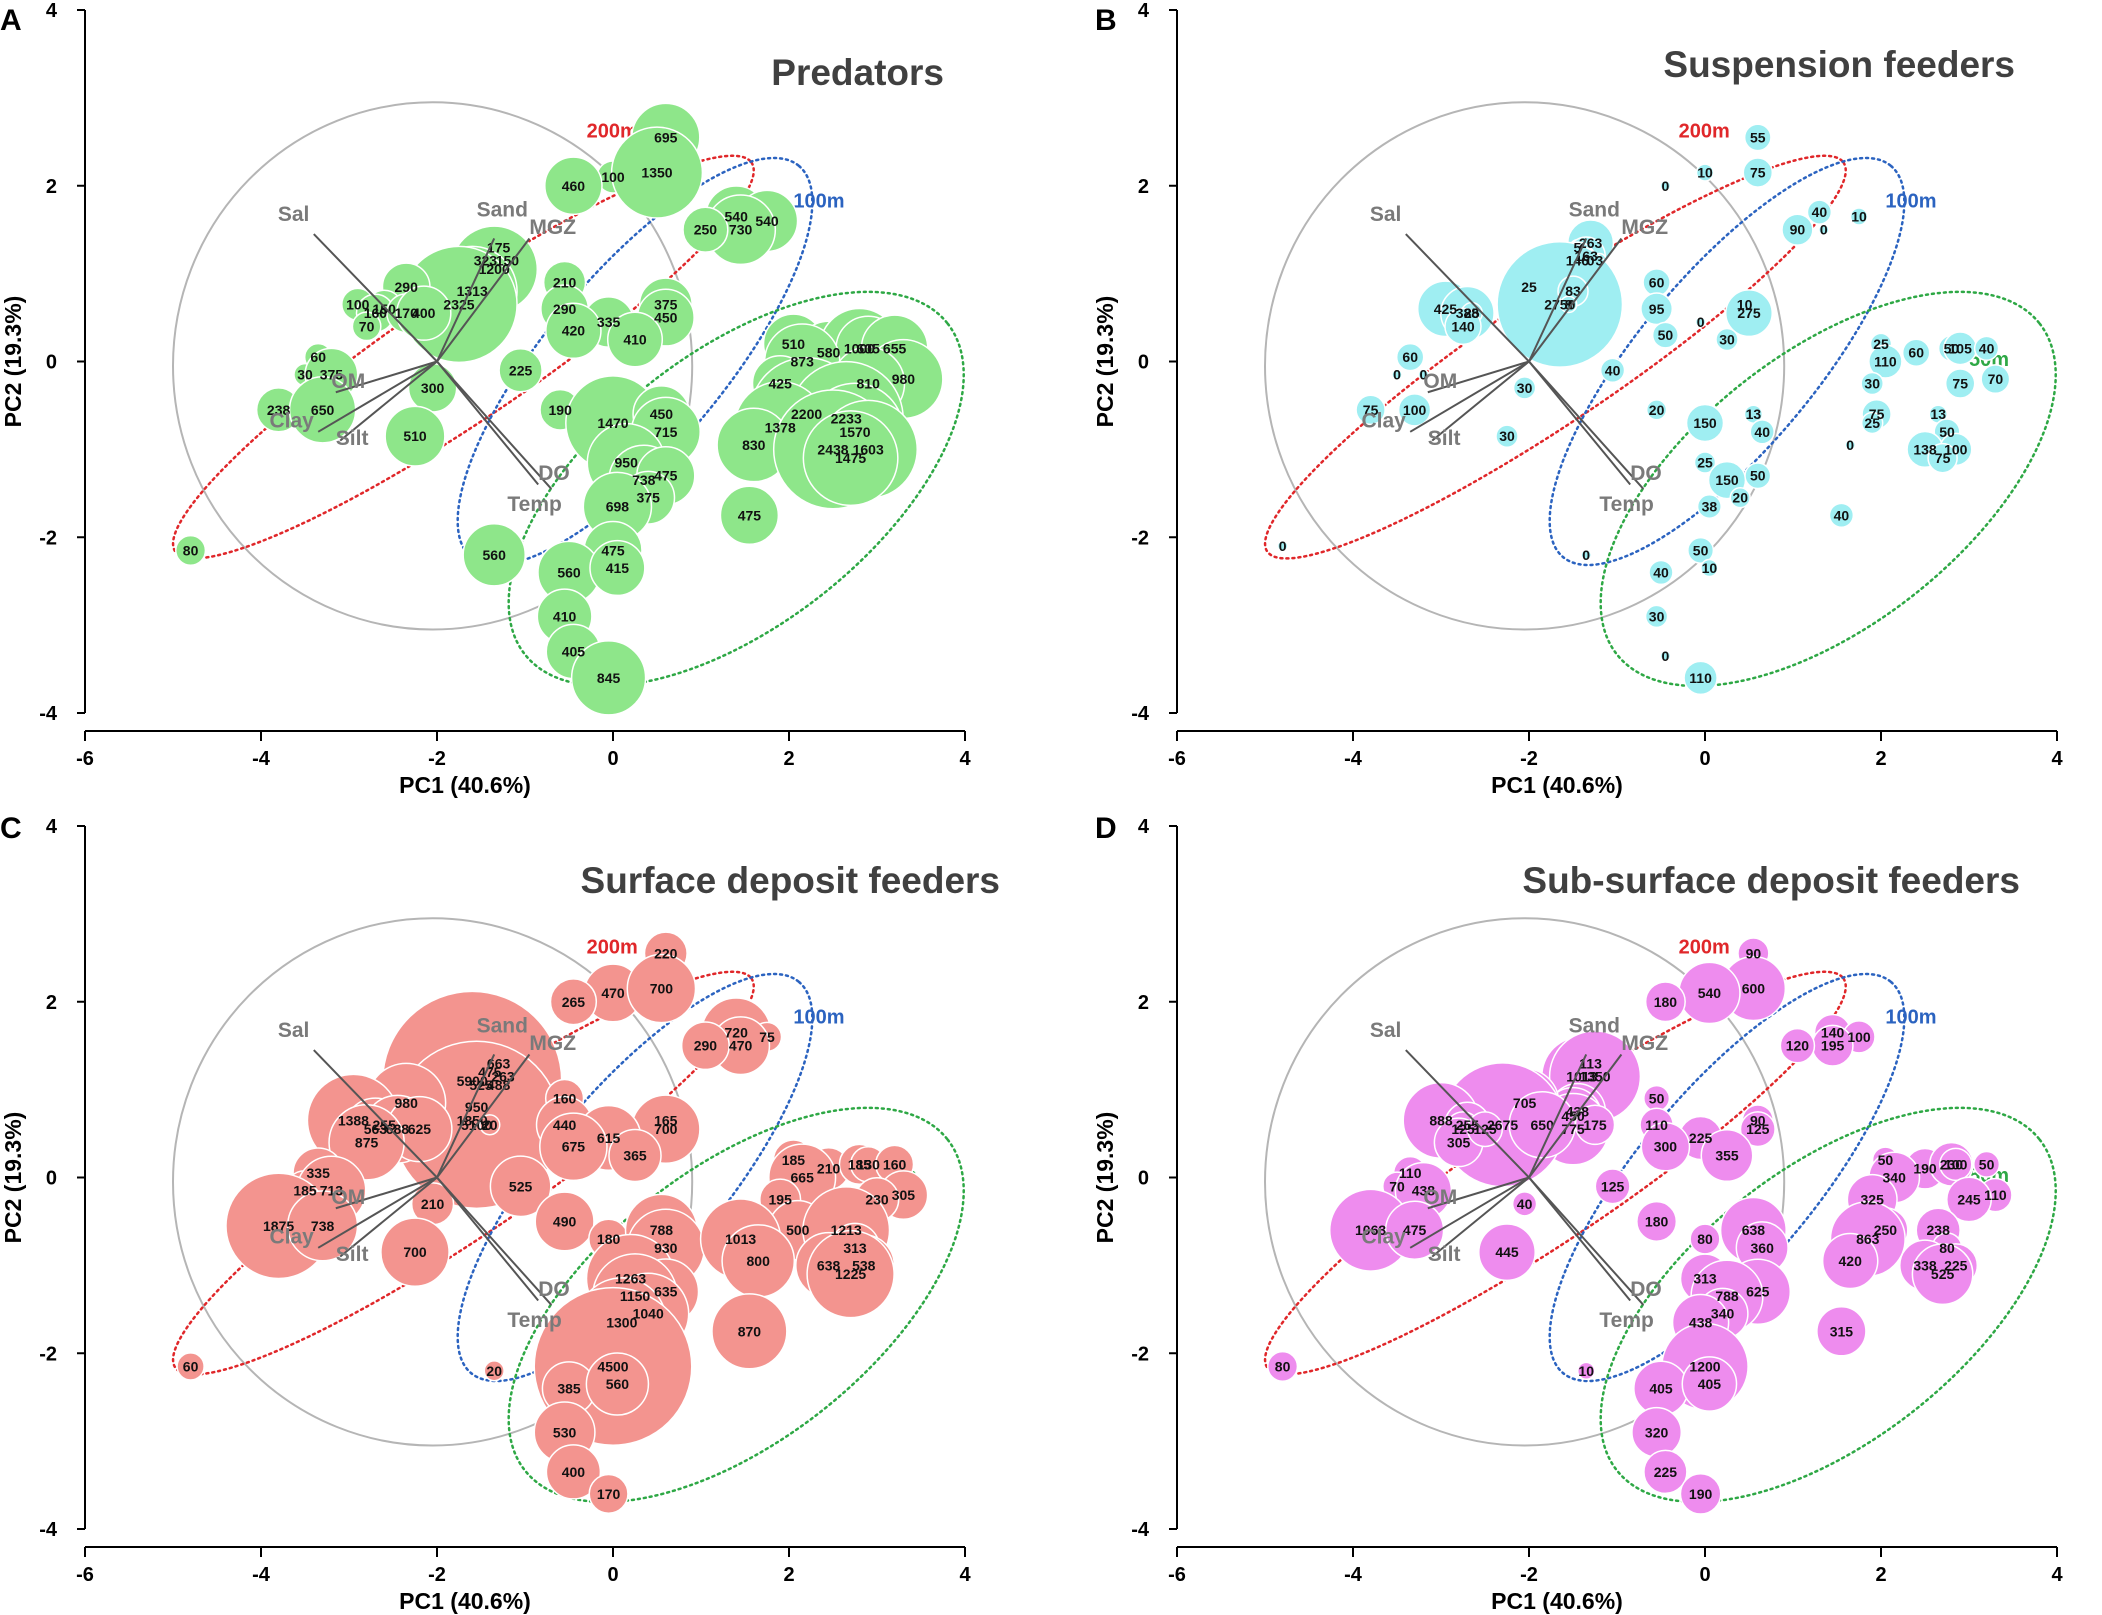 The image size is (2102, 1615). I want to click on vector-label: Sal, so click(294, 214).